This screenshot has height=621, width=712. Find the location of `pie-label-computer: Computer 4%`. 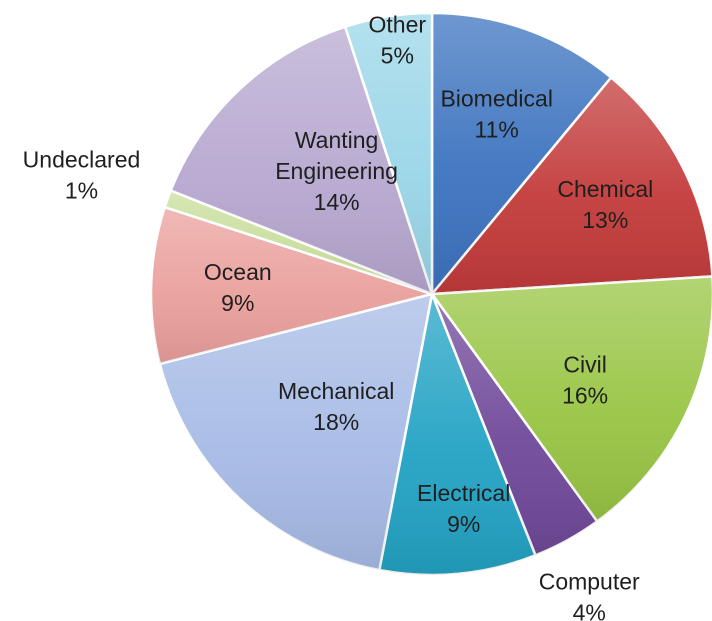

pie-label-computer: Computer 4% is located at coordinates (589, 594).